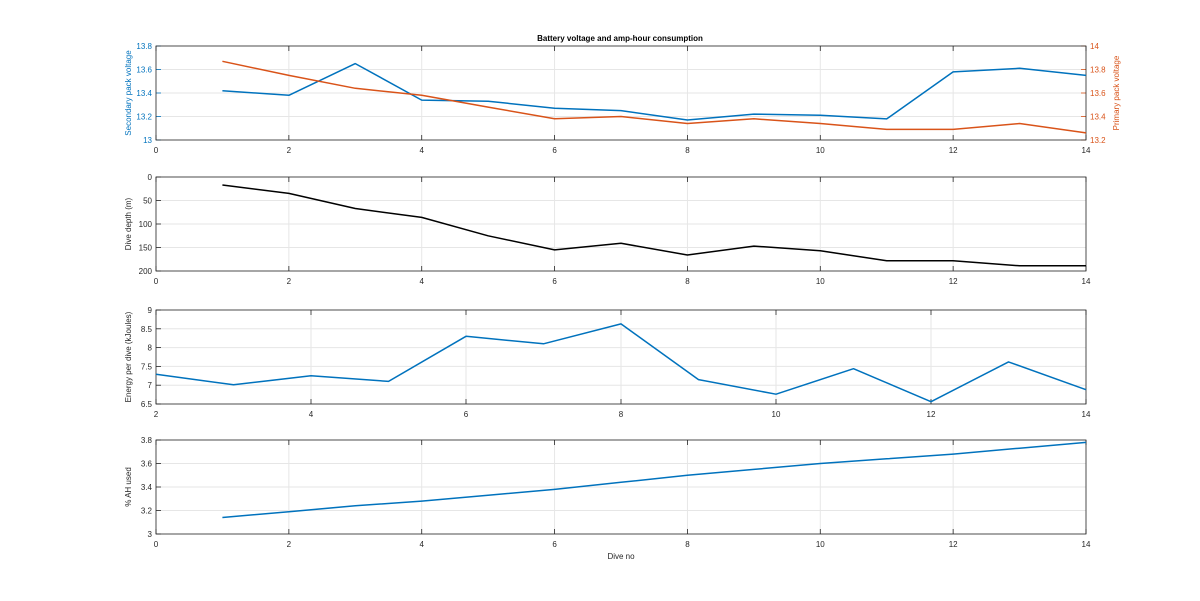 The width and height of the screenshot is (1200, 601). I want to click on y-tick-label: 3.6, so click(147, 464).